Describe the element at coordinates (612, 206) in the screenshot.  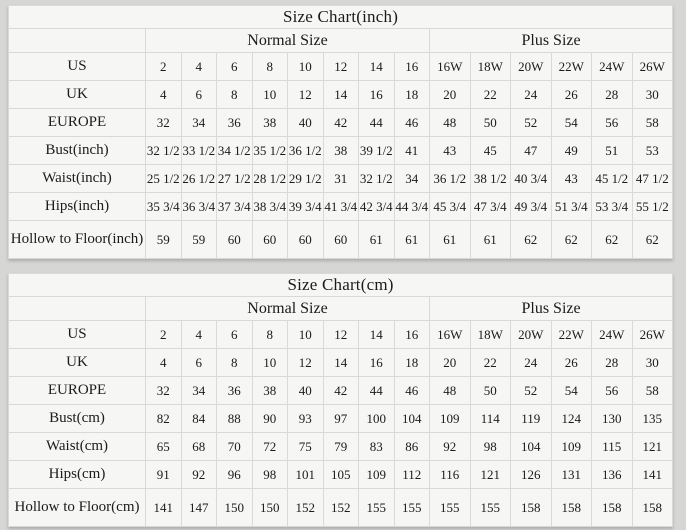
I see `data-cell: 53 3/4` at that location.